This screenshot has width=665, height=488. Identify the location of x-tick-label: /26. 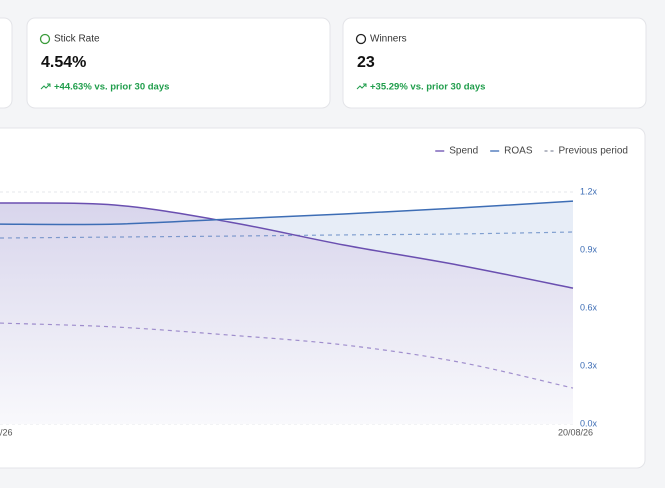
(6, 432).